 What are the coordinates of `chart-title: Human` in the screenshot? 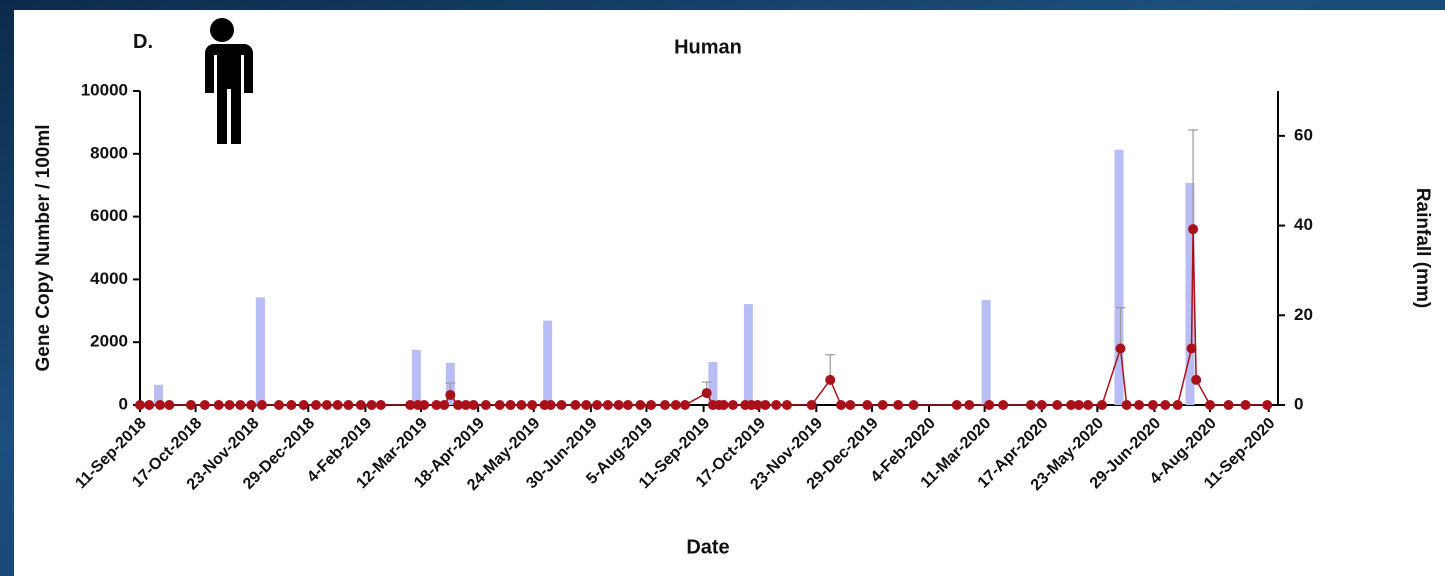 It's located at (708, 47).